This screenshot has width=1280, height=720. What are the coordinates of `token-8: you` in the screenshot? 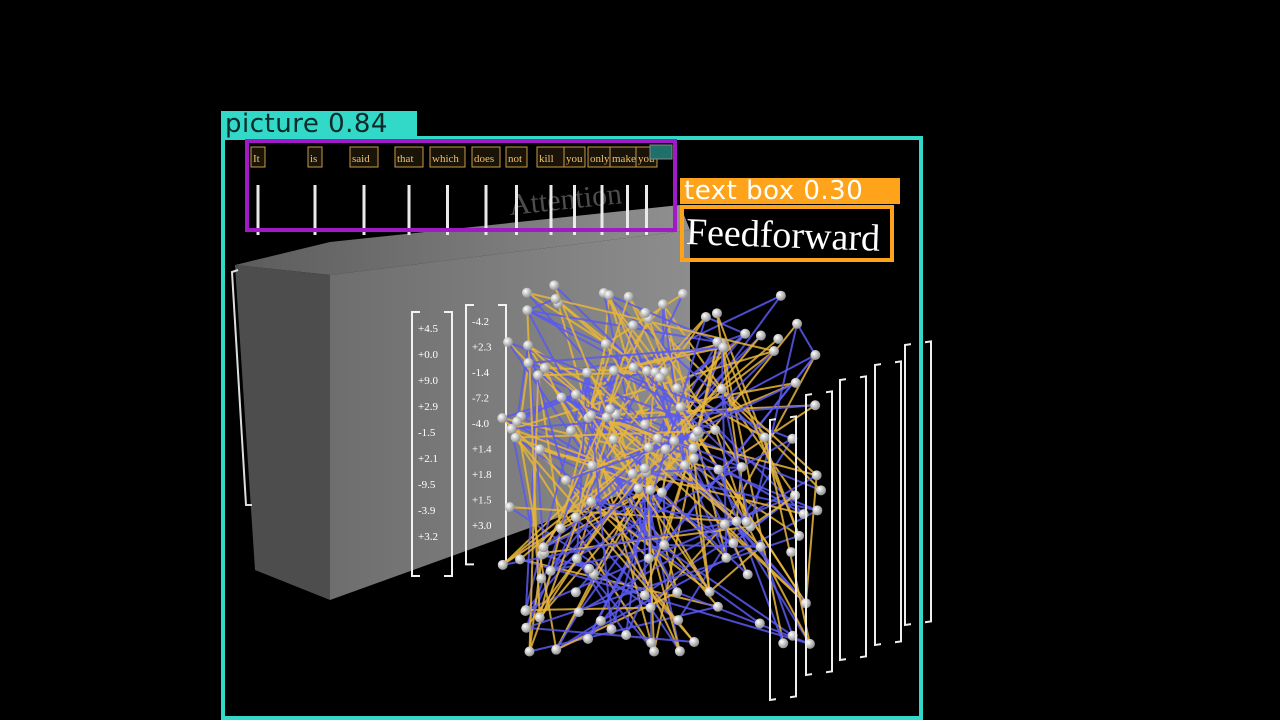 It's located at (574, 190).